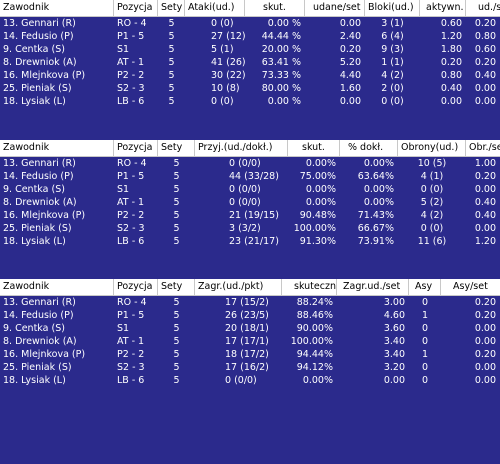 The image size is (500, 464). What do you see at coordinates (314, 148) in the screenshot?
I see `col-header-reception-eff: skut.` at bounding box center [314, 148].